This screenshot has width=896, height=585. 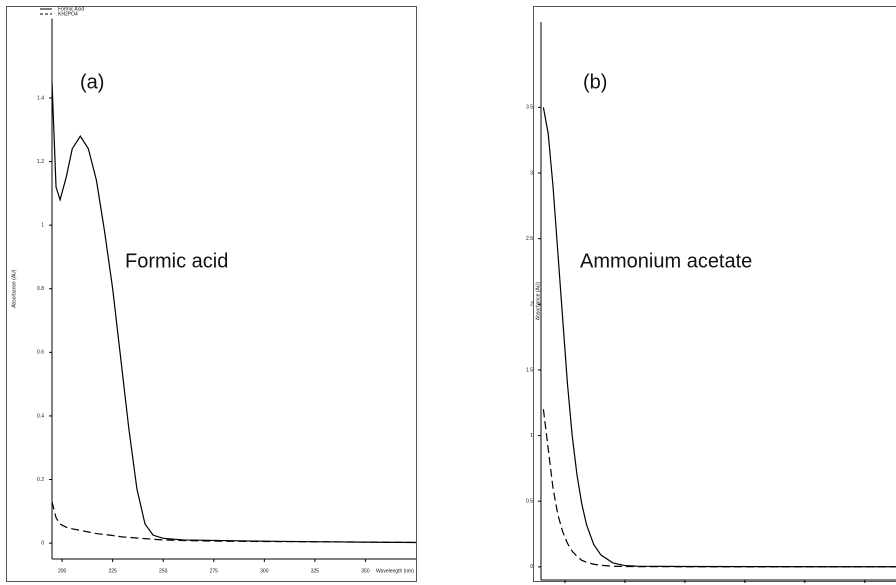 What do you see at coordinates (214, 571) in the screenshot?
I see `x-tick-label: 275` at bounding box center [214, 571].